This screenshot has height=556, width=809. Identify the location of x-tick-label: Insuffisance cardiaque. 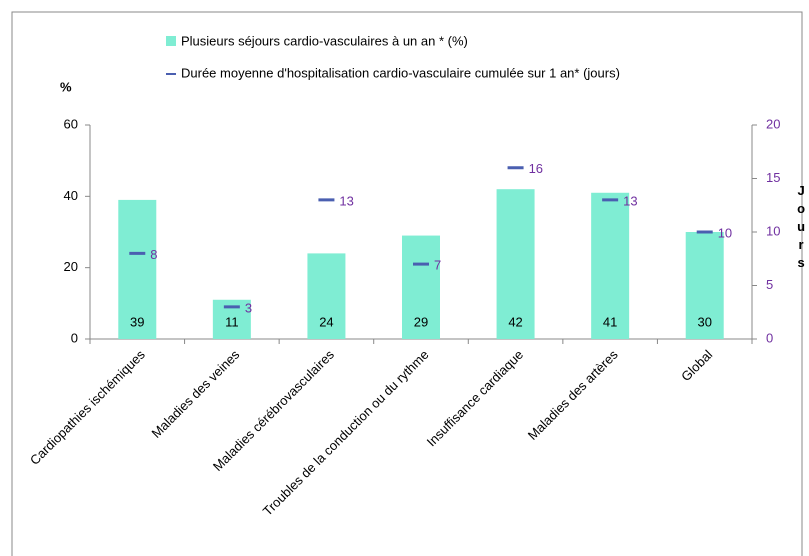
(475, 398).